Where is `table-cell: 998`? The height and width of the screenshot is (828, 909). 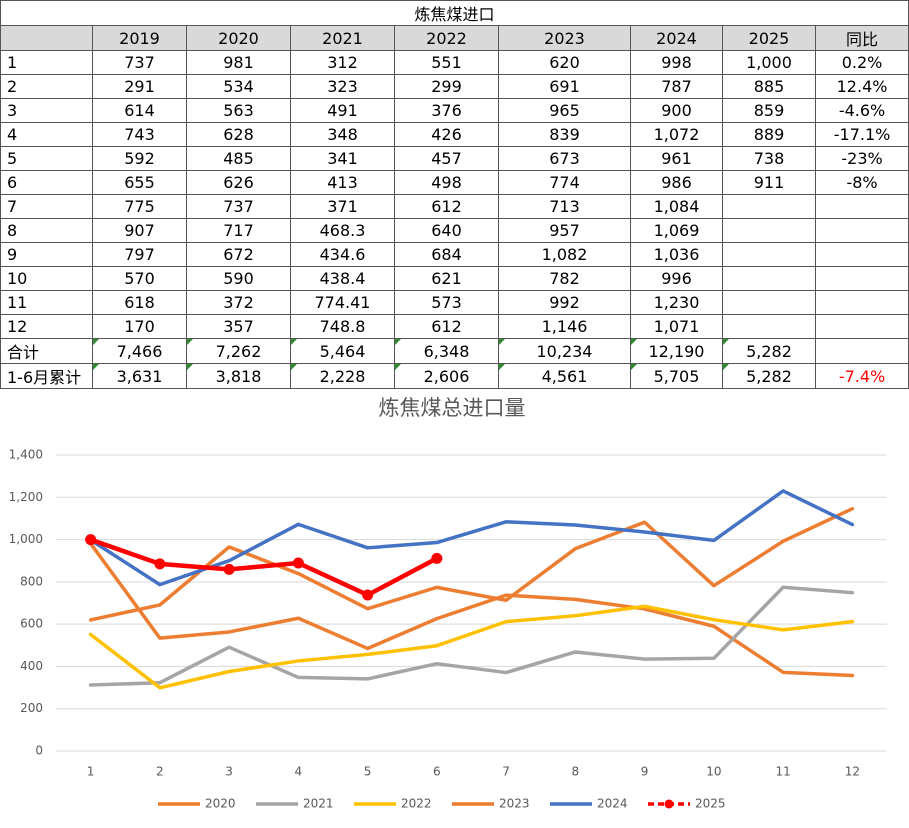
table-cell: 998 is located at coordinates (676, 62).